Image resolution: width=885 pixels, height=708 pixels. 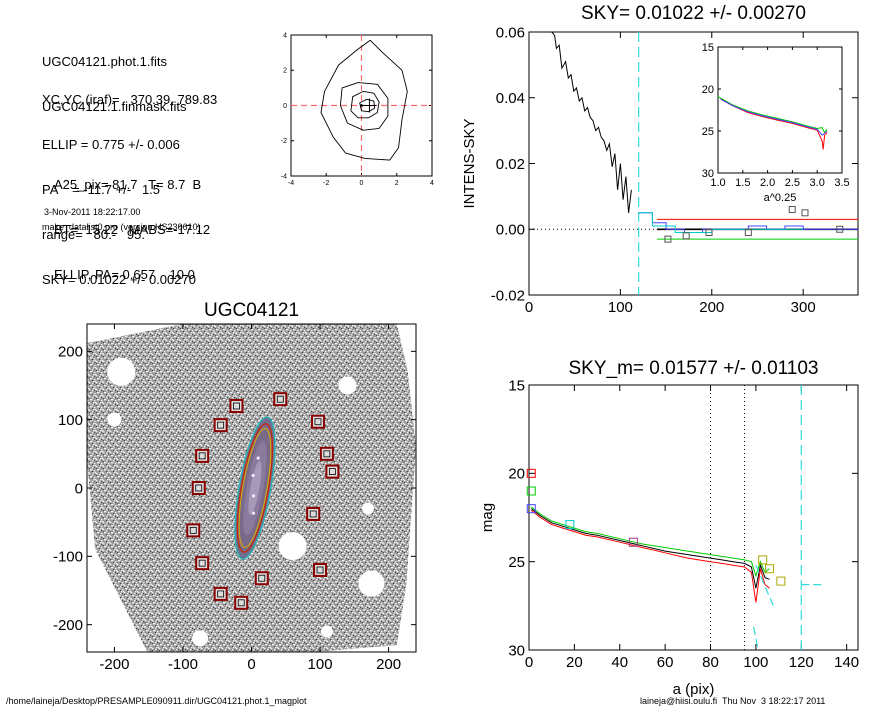 What do you see at coordinates (114, 664) in the screenshot?
I see `galaxy-xtick-label: -200` at bounding box center [114, 664].